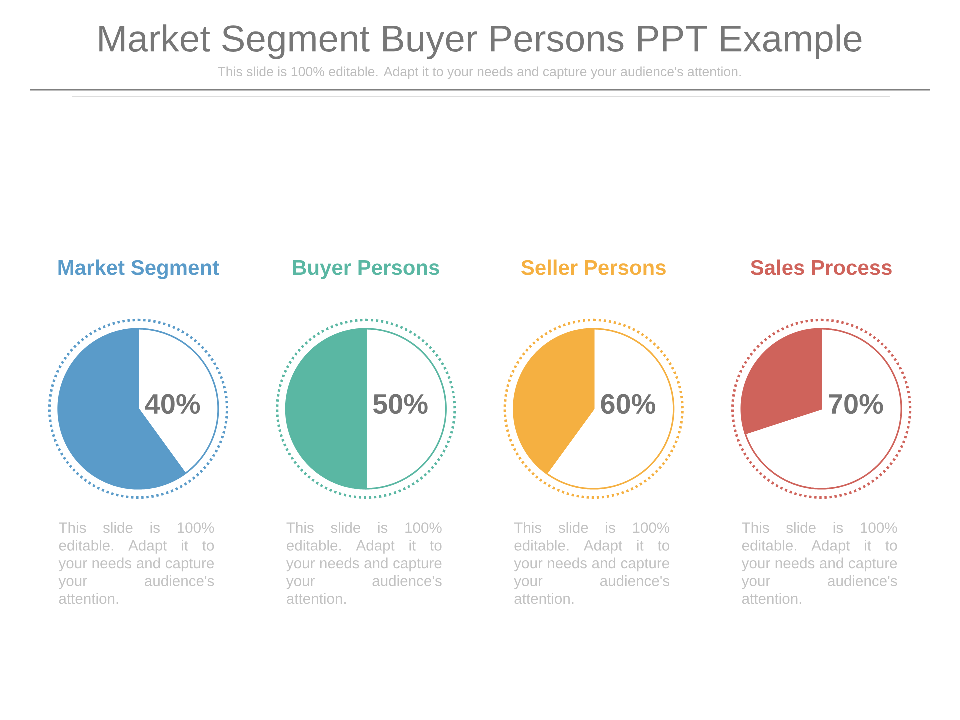  Describe the element at coordinates (366, 270) in the screenshot. I see `chart-title: Buyer Persons` at that location.